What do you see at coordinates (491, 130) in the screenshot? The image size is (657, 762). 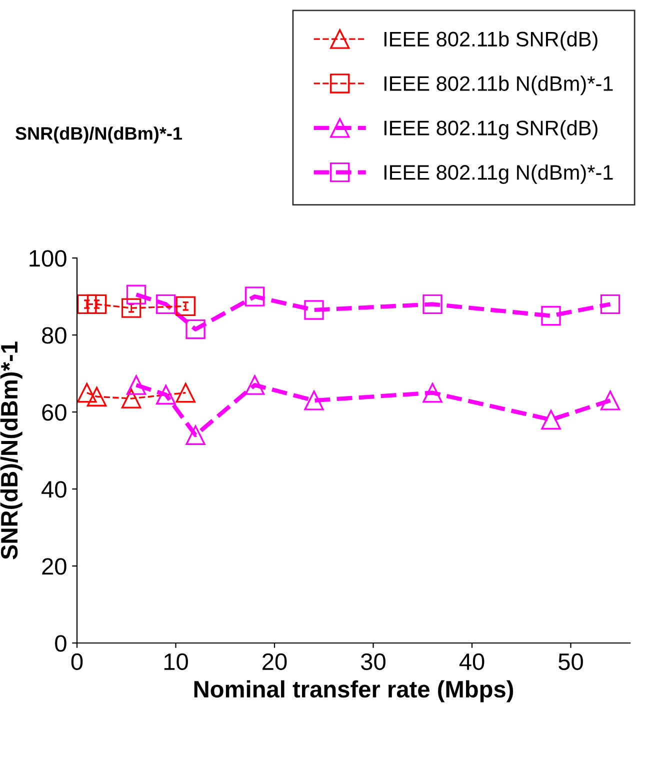 I see `legend-label: IEEE 802.11g SNR(dB)` at bounding box center [491, 130].